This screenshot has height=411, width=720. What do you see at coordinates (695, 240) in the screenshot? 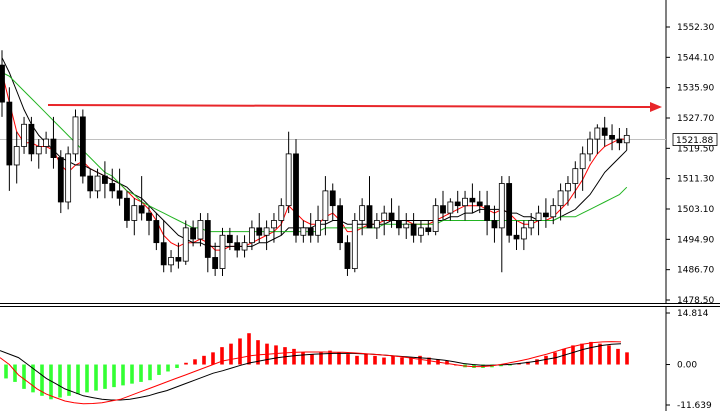
I see `price-tick-label: 1494.90` at bounding box center [695, 240].